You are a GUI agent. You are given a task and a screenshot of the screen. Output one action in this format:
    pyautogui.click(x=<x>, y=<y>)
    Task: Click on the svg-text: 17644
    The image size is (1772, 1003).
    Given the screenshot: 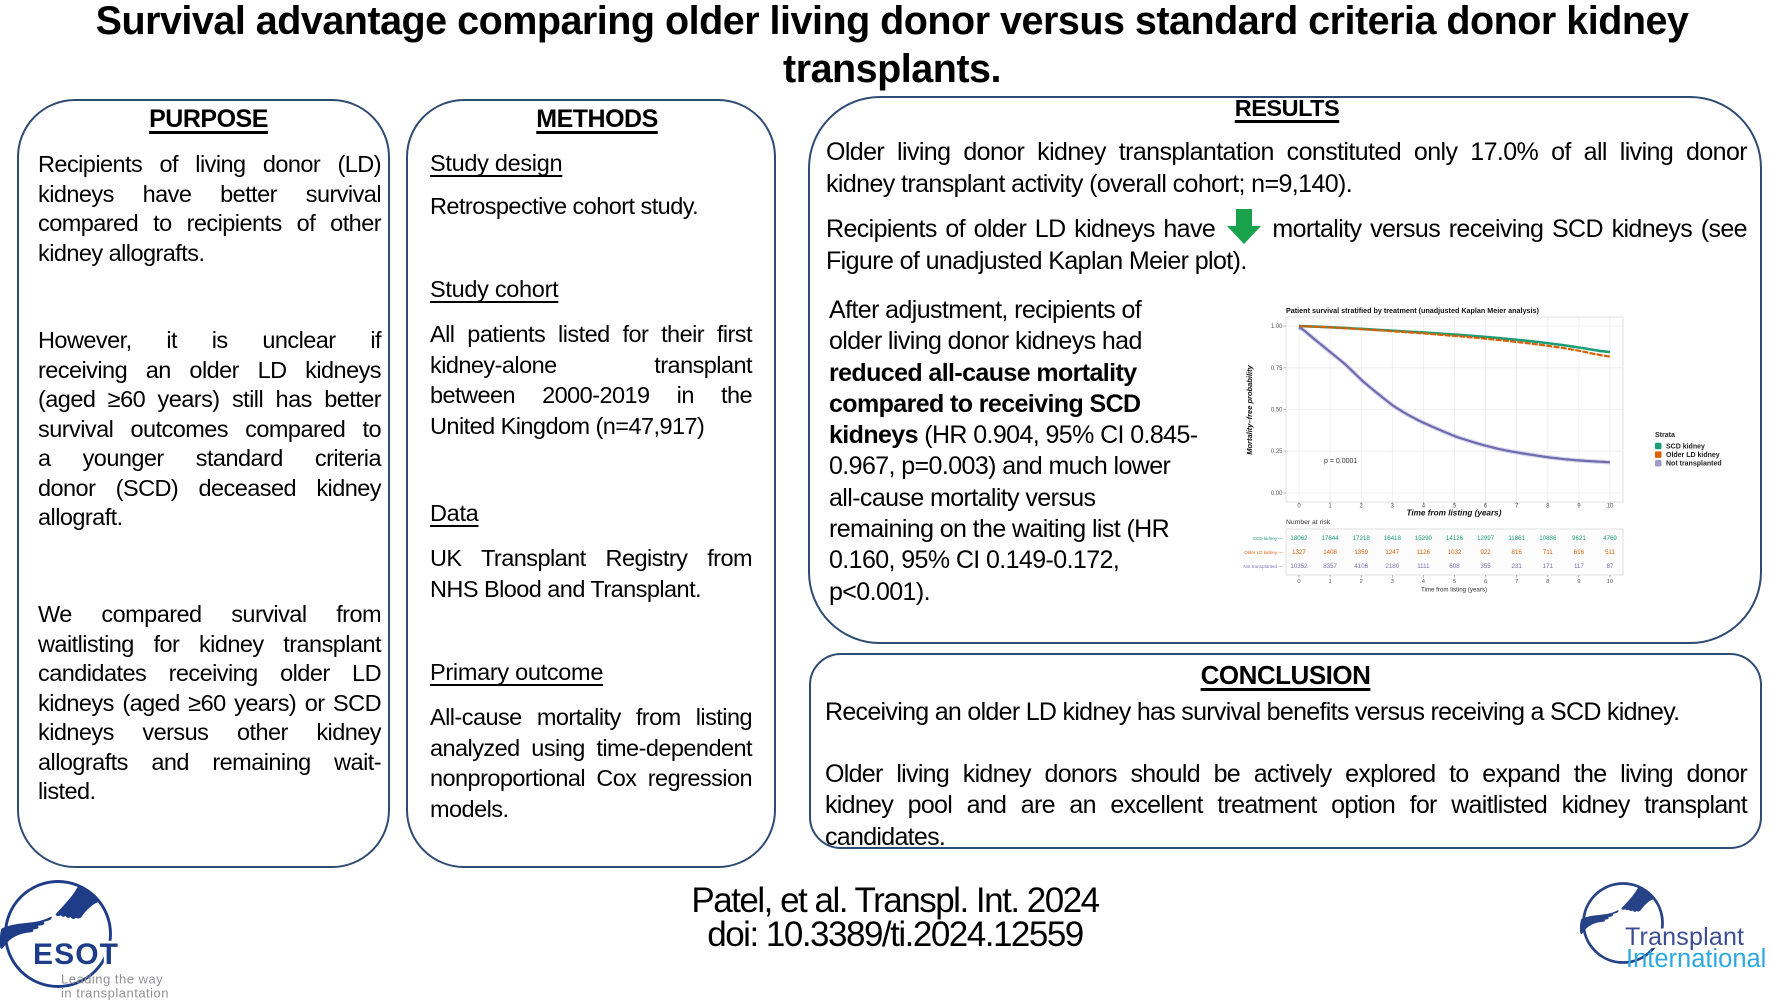 What is the action you would take?
    pyautogui.click(x=1330, y=538)
    